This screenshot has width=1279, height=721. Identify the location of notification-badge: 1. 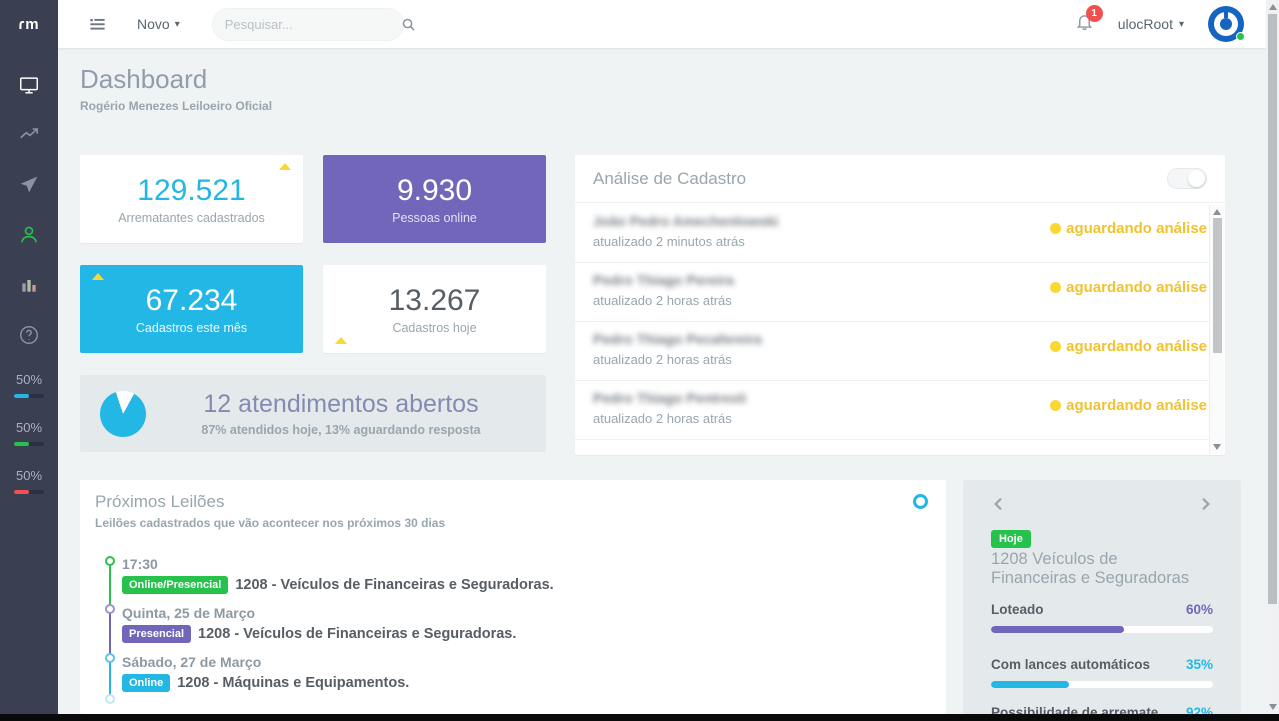
(1094, 13).